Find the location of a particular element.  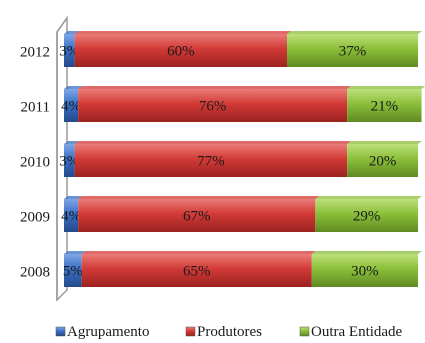

bar-top-produtores-2010 is located at coordinates (213, 142).